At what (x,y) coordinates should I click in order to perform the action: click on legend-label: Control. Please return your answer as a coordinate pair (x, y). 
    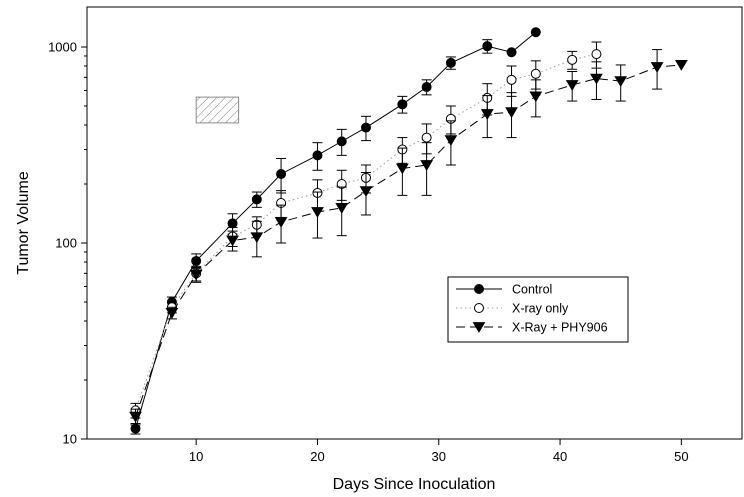
    Looking at the image, I should click on (532, 290).